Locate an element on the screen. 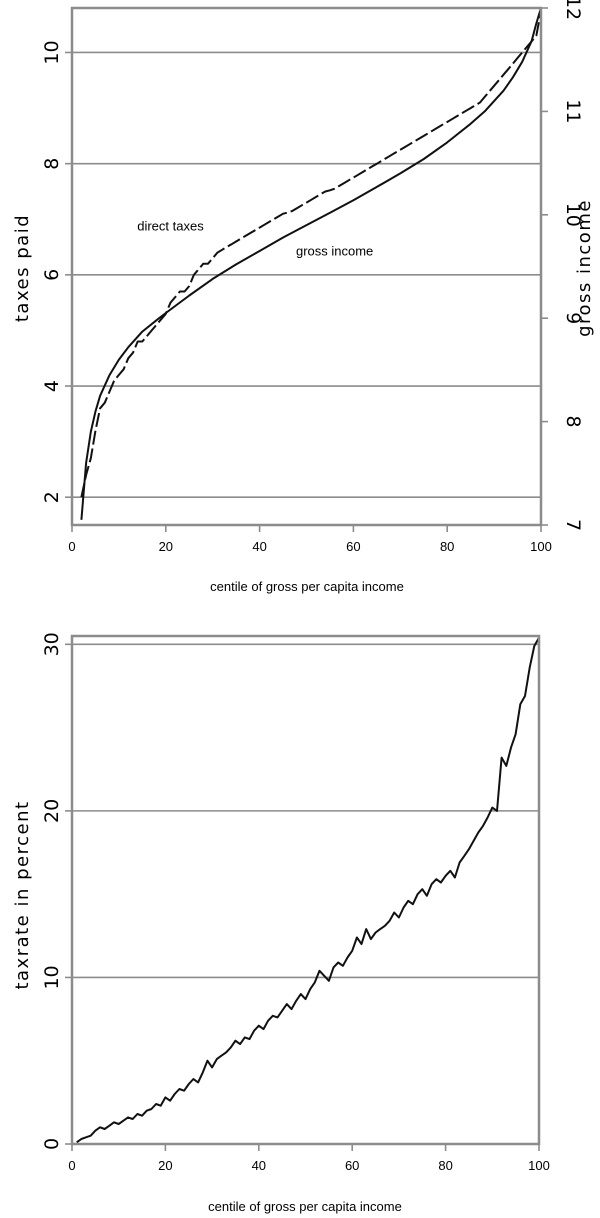 Image resolution: width=600 pixels, height=1218 pixels. y-tick-label-20: 20 is located at coordinates (52, 811).